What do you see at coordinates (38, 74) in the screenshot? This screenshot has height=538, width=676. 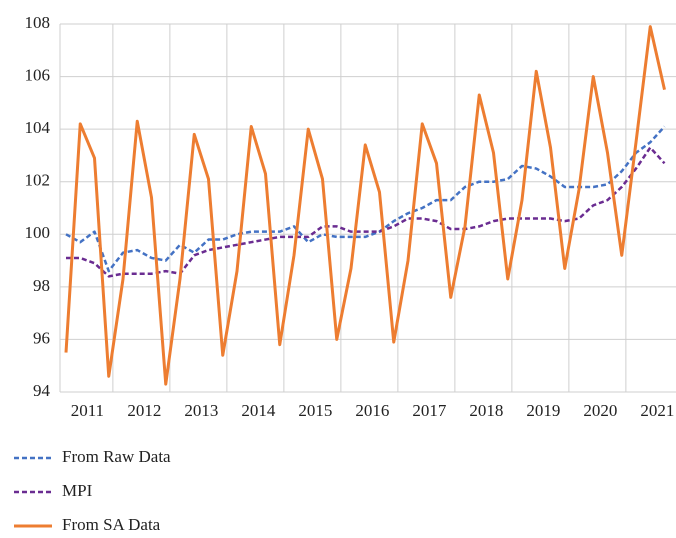 I see `y-tick-label: 106` at bounding box center [38, 74].